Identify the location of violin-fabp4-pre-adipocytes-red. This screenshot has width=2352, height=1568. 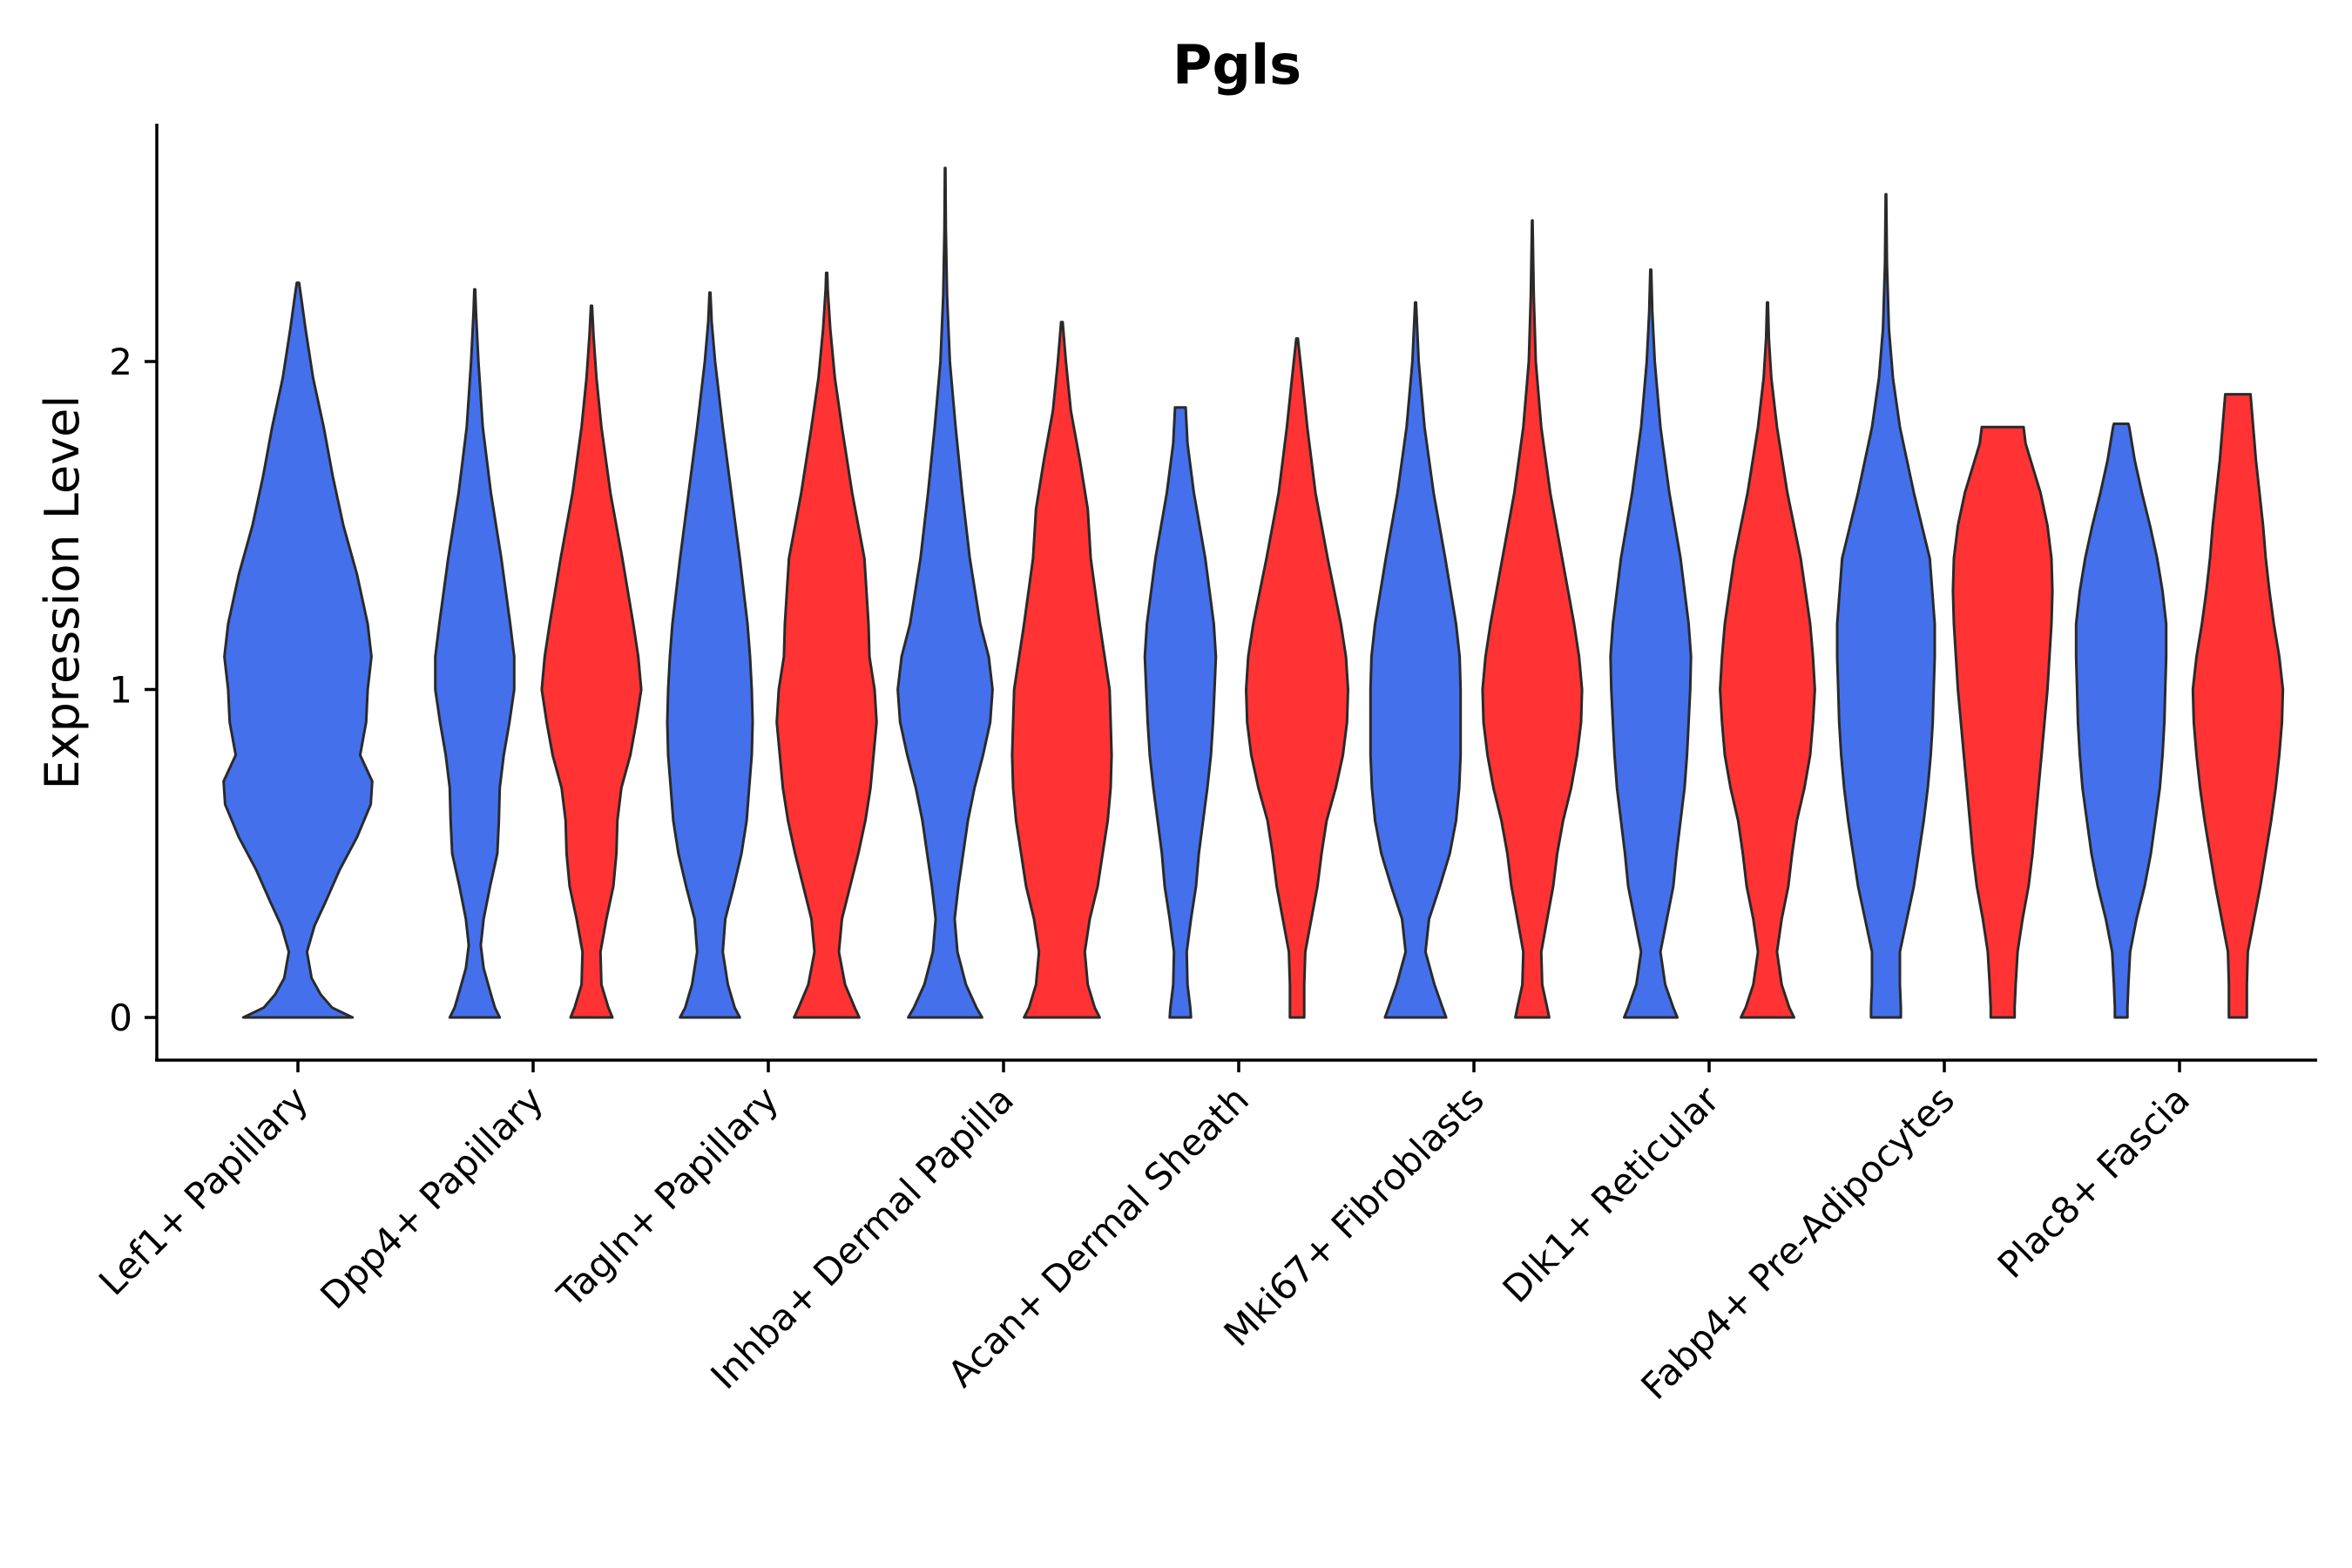
(2003, 722).